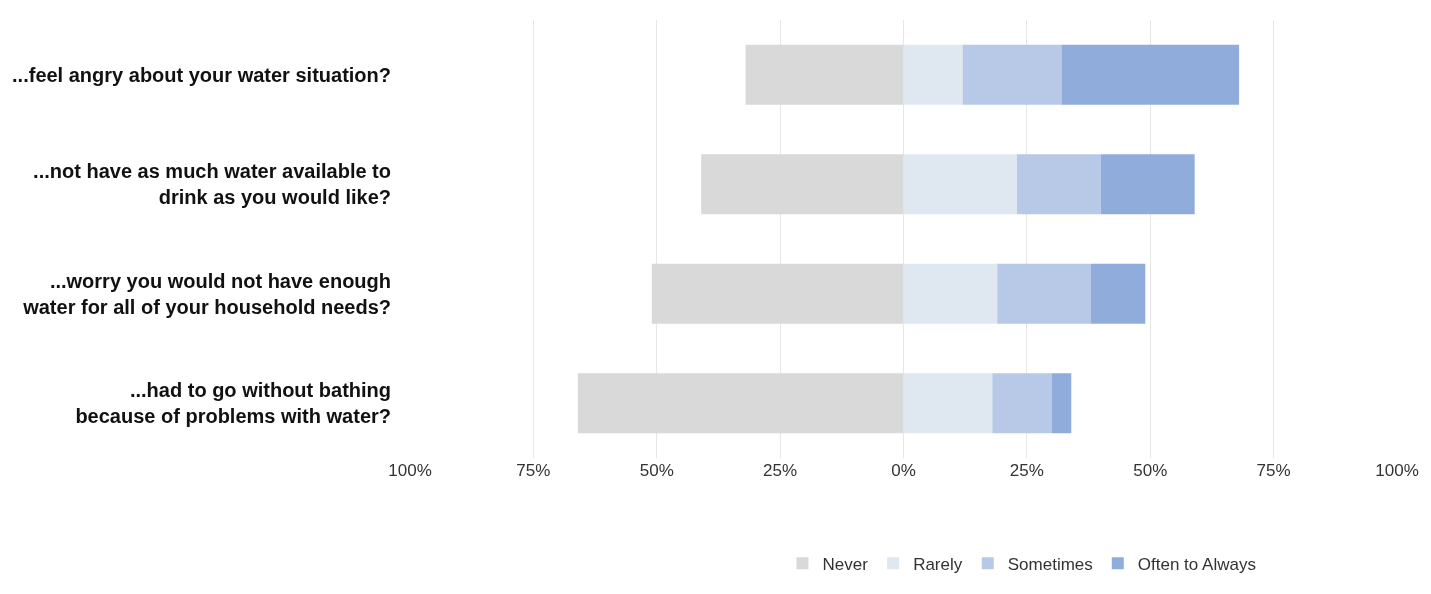 The width and height of the screenshot is (1431, 594). Describe the element at coordinates (201, 74) in the screenshot. I see `y-tick-label: ...feel angry about your water situation?` at that location.